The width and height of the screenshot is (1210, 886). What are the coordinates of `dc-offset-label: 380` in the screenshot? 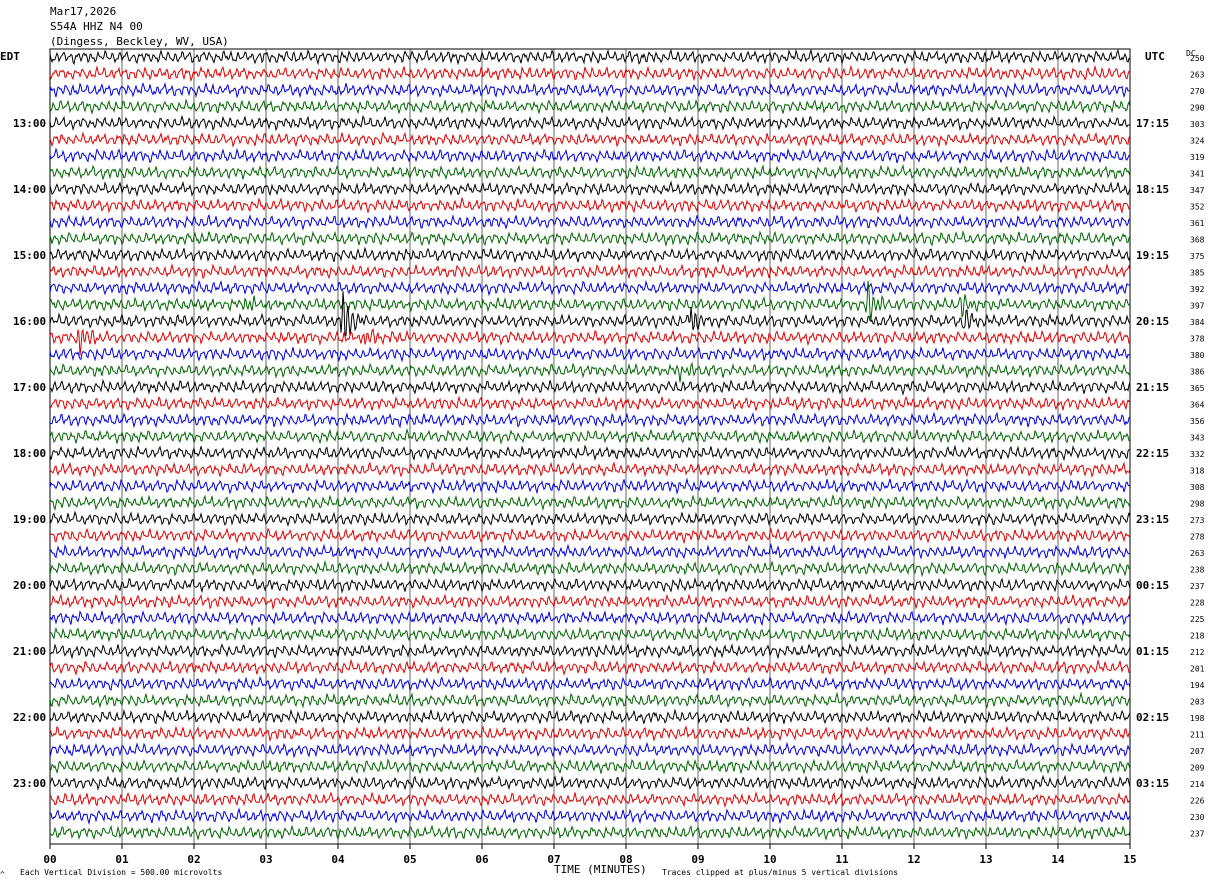 It's located at (1197, 355).